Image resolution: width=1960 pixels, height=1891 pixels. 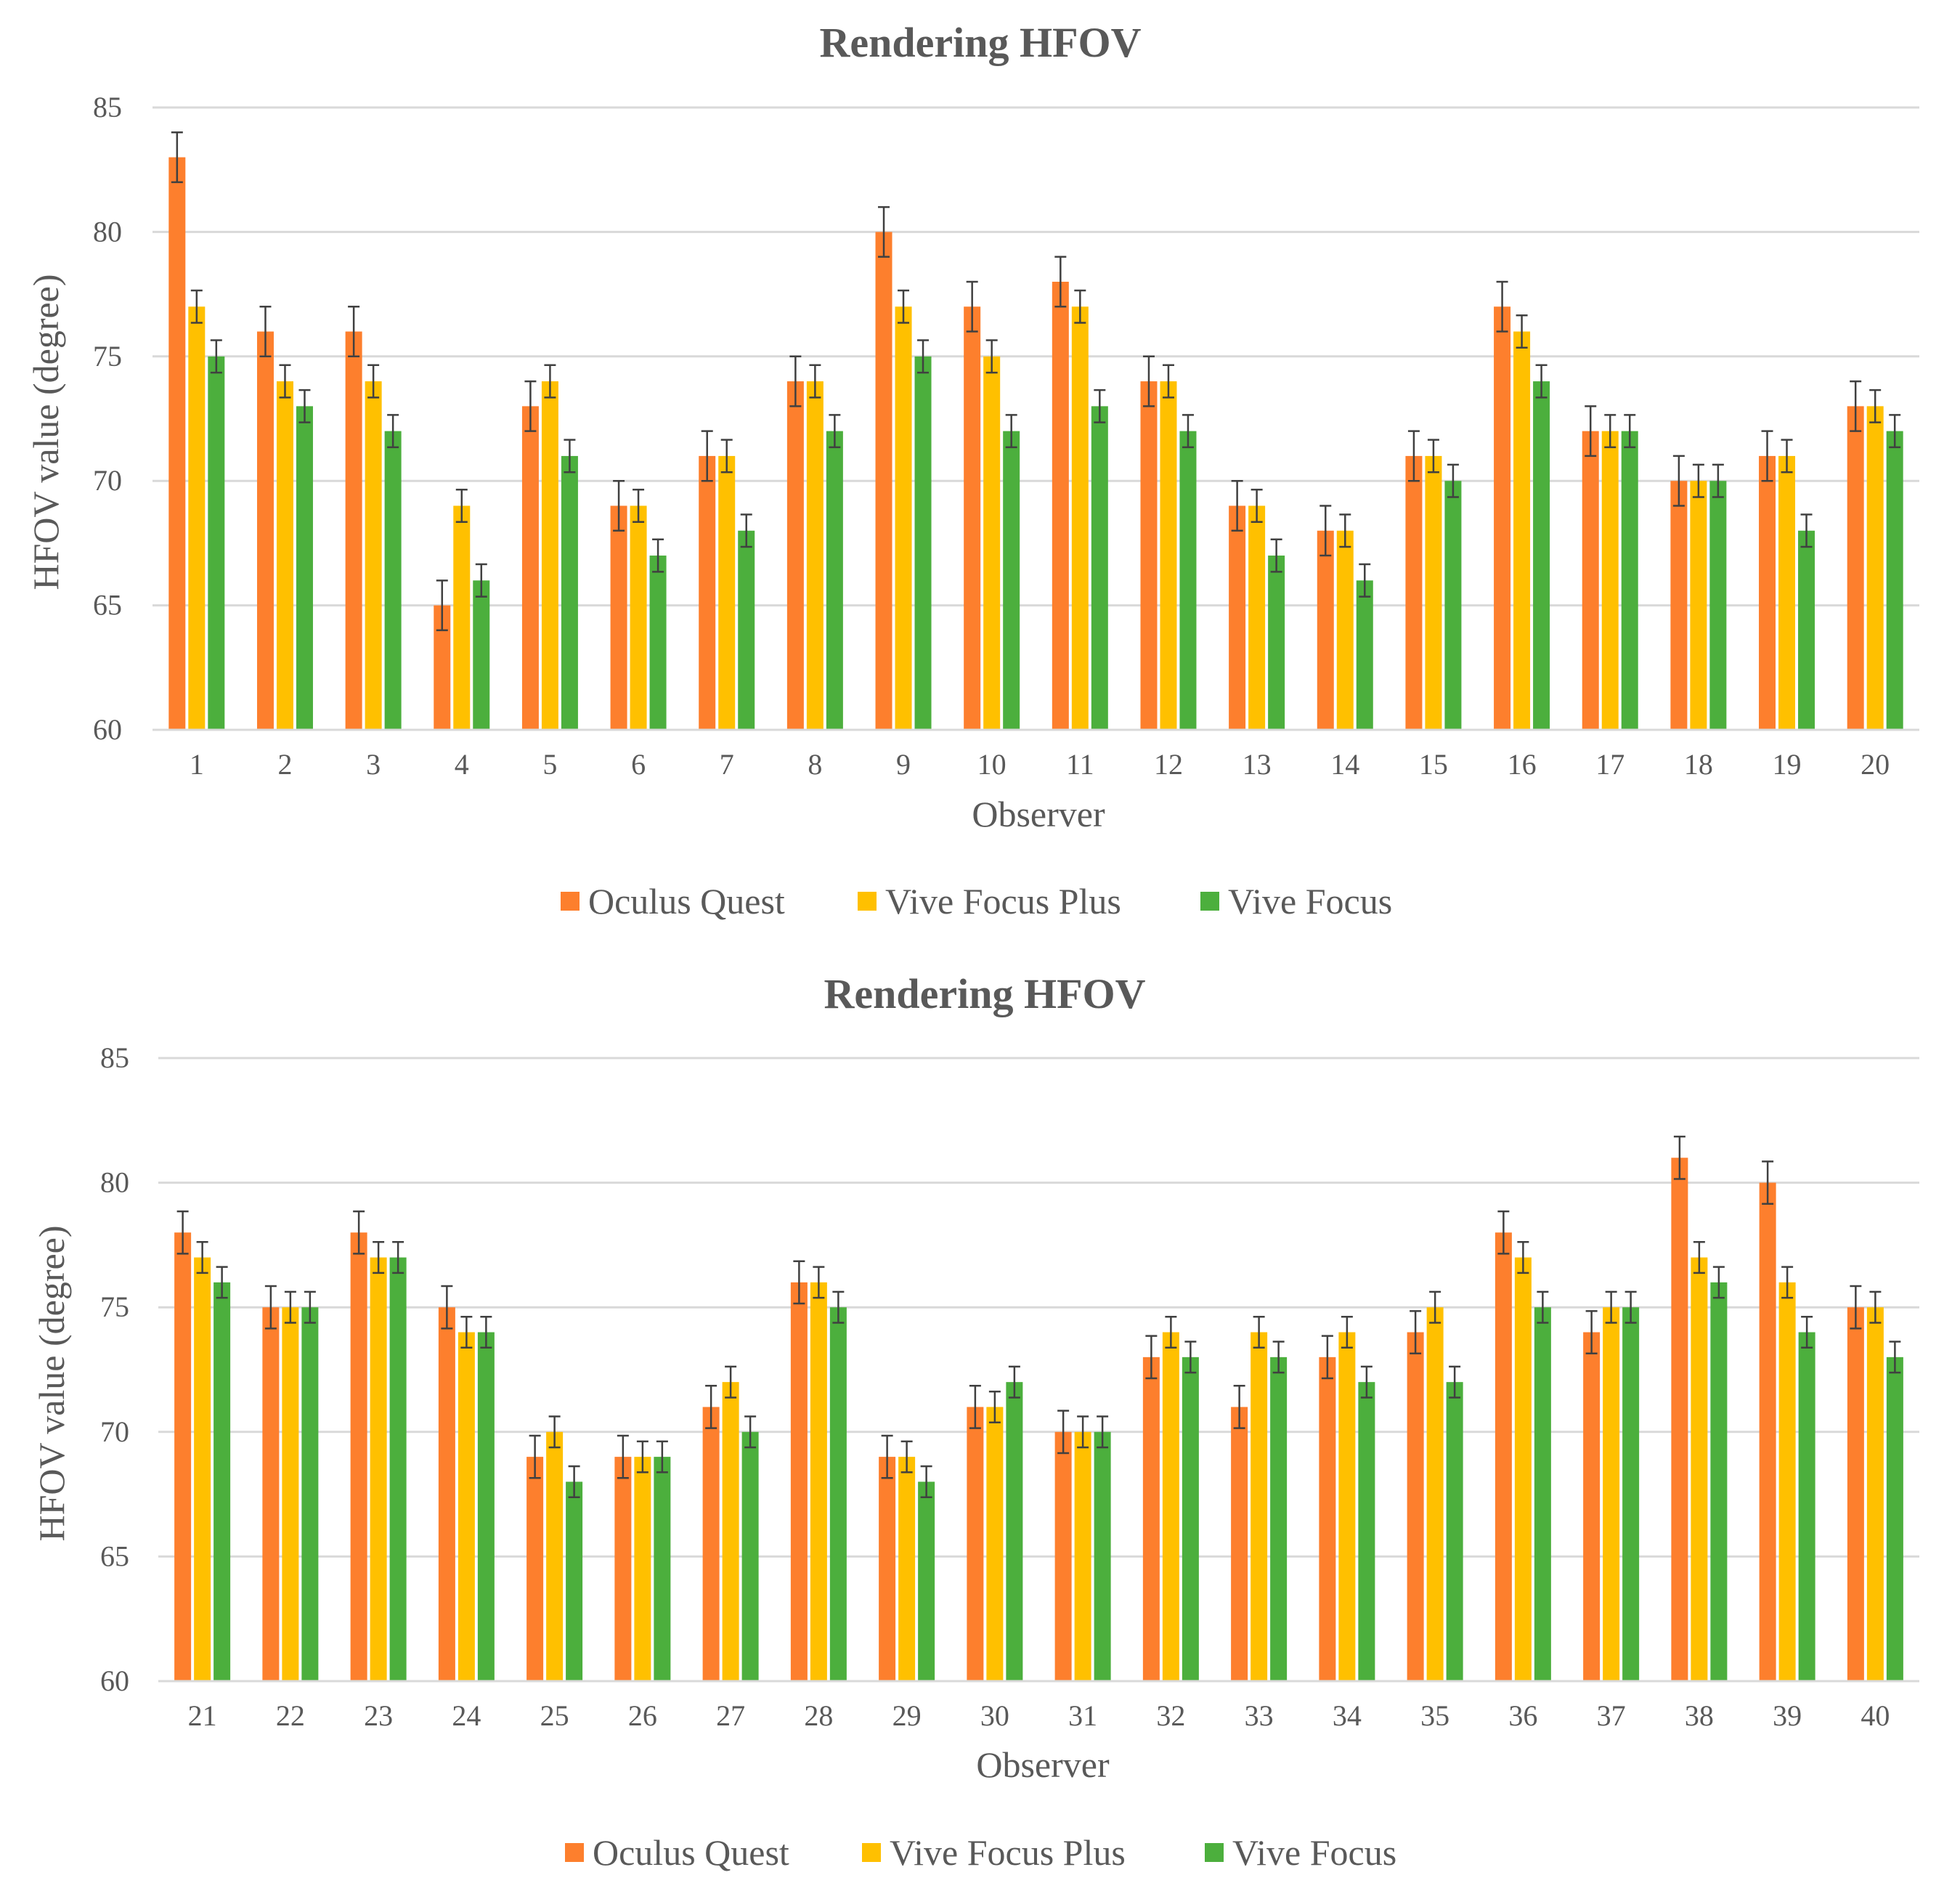 I want to click on x-tick-label-4: 4, so click(x=462, y=764).